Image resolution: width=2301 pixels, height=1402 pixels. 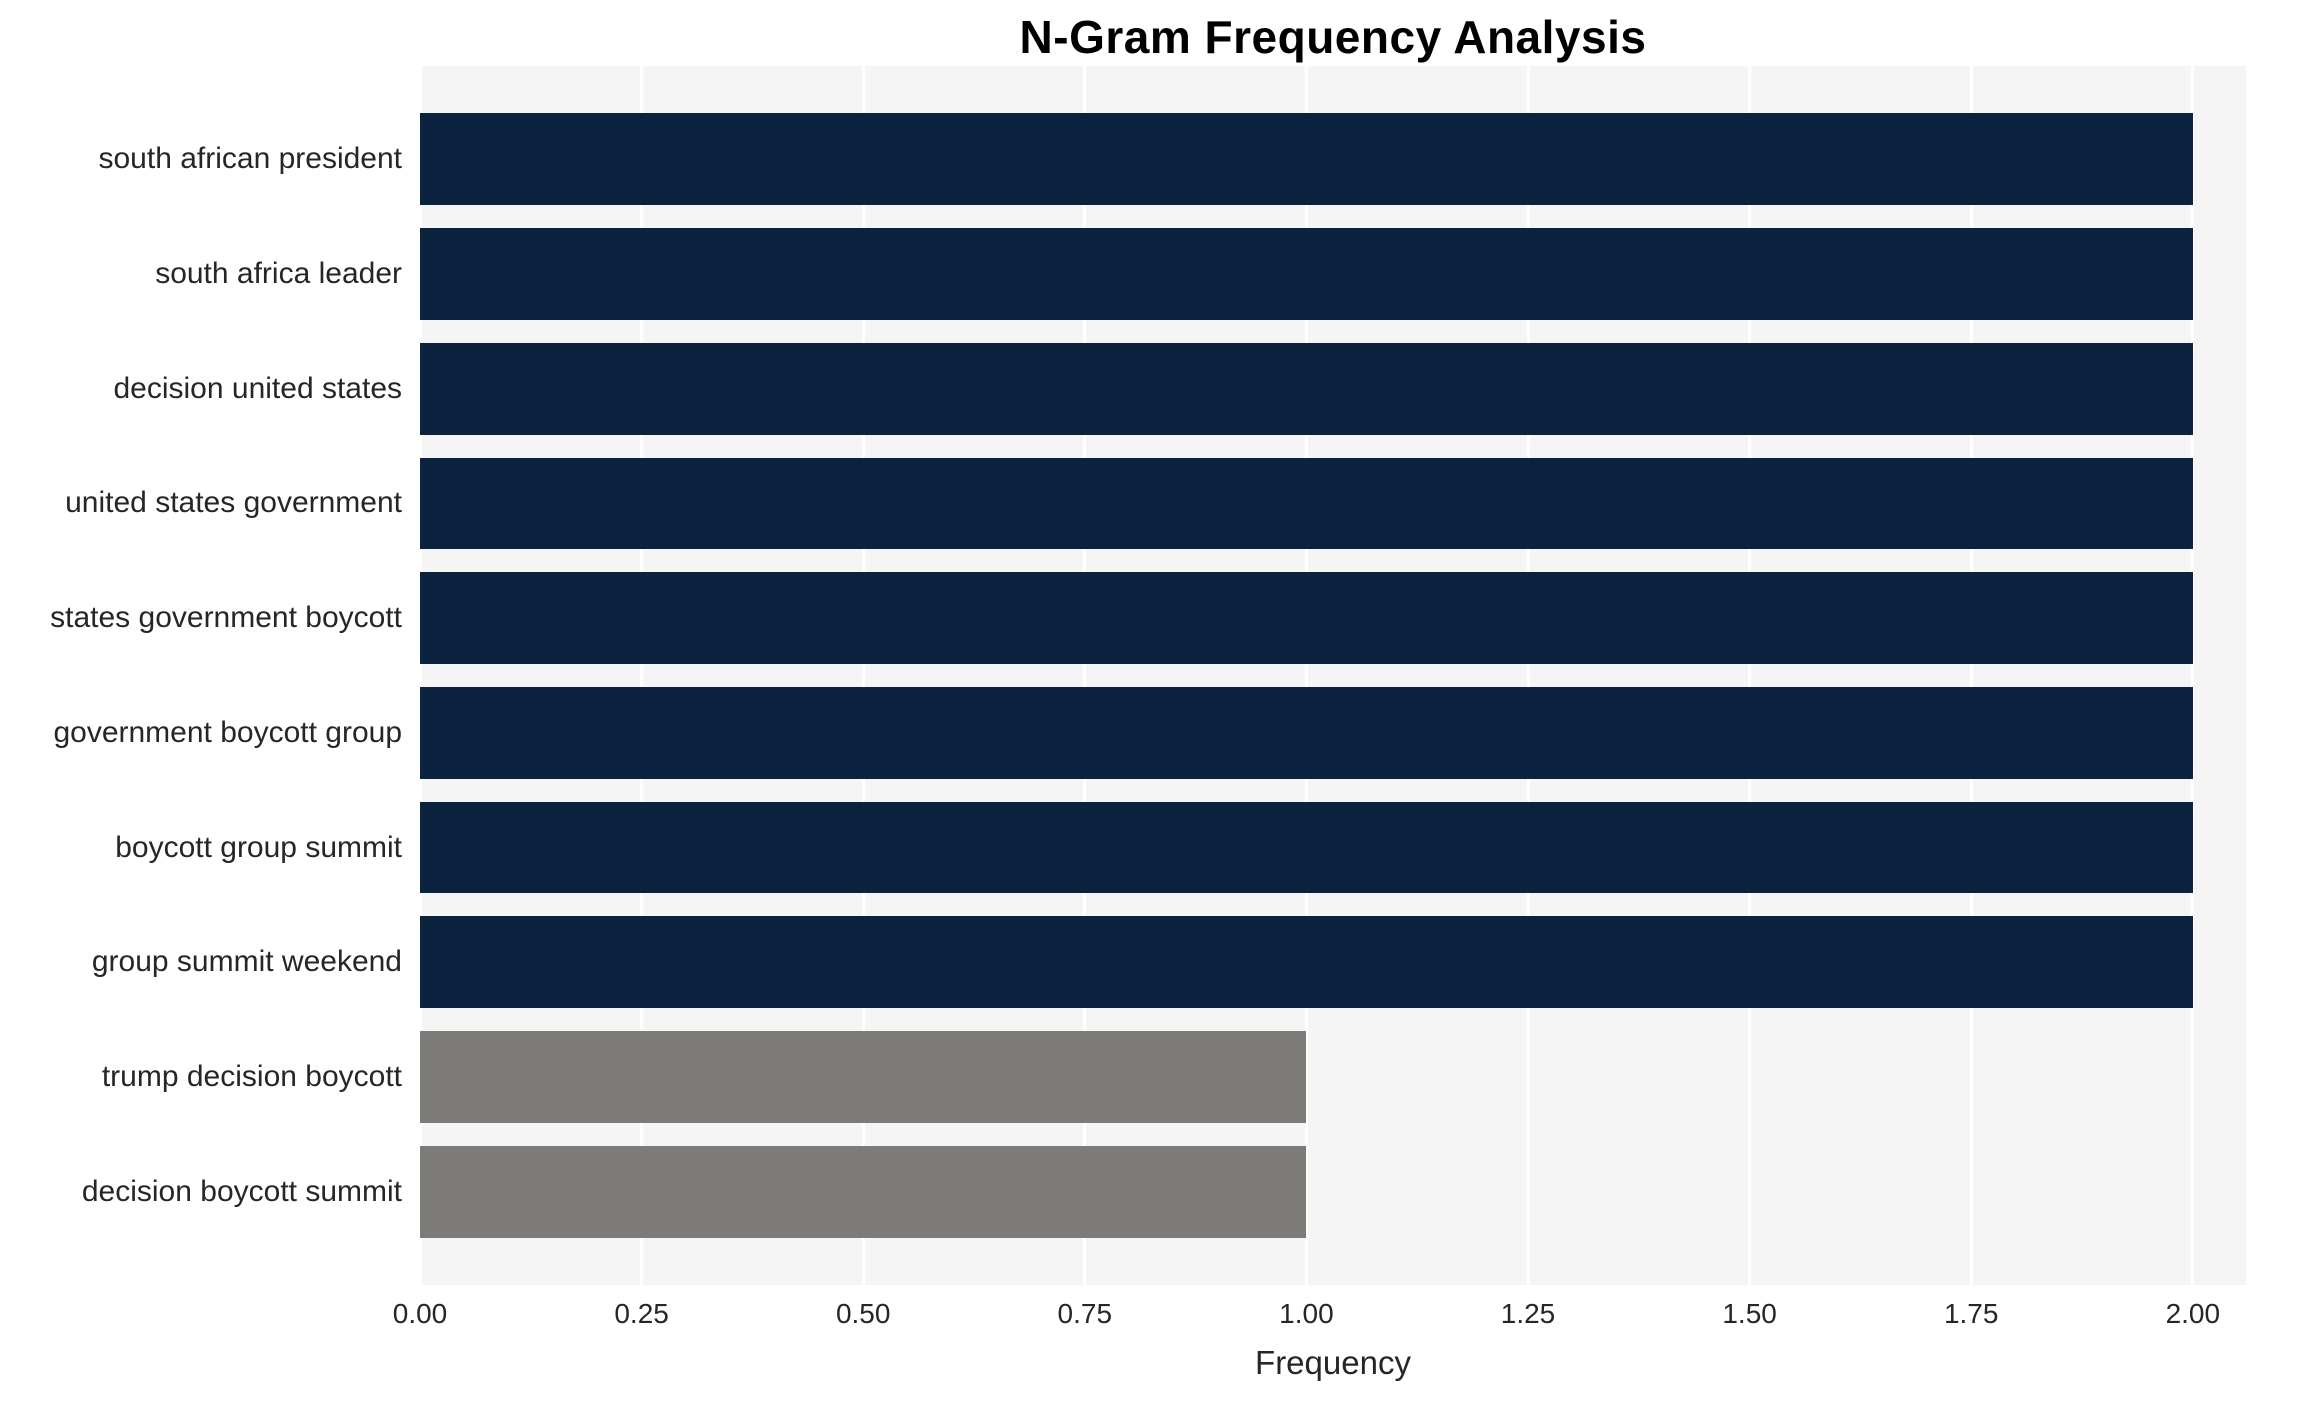 I want to click on bar-row: south africa leader, so click(x=1123, y=274).